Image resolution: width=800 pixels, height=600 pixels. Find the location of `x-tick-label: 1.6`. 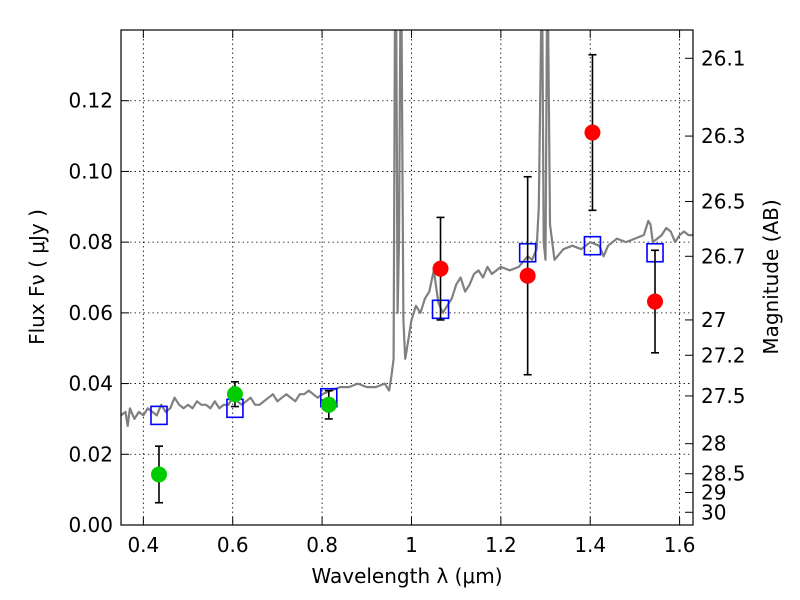

x-tick-label: 1.6 is located at coordinates (680, 545).